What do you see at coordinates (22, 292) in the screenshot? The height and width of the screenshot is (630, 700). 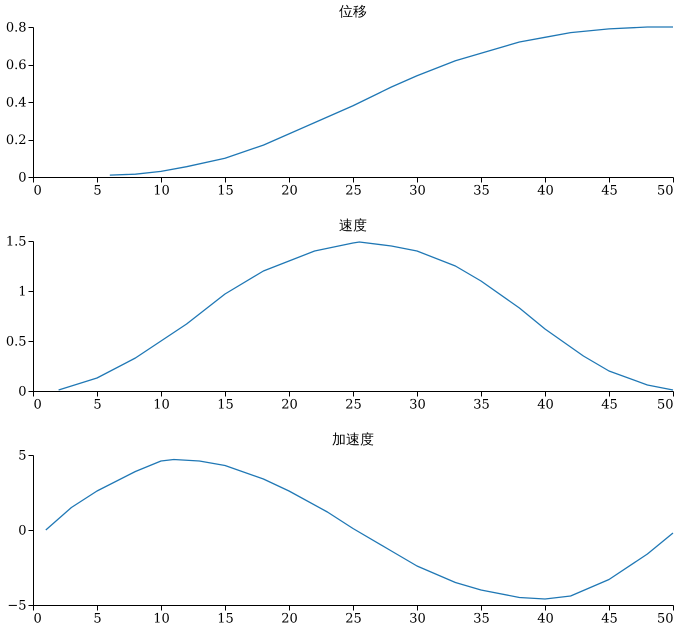 I see `y-tick-label: 1` at bounding box center [22, 292].